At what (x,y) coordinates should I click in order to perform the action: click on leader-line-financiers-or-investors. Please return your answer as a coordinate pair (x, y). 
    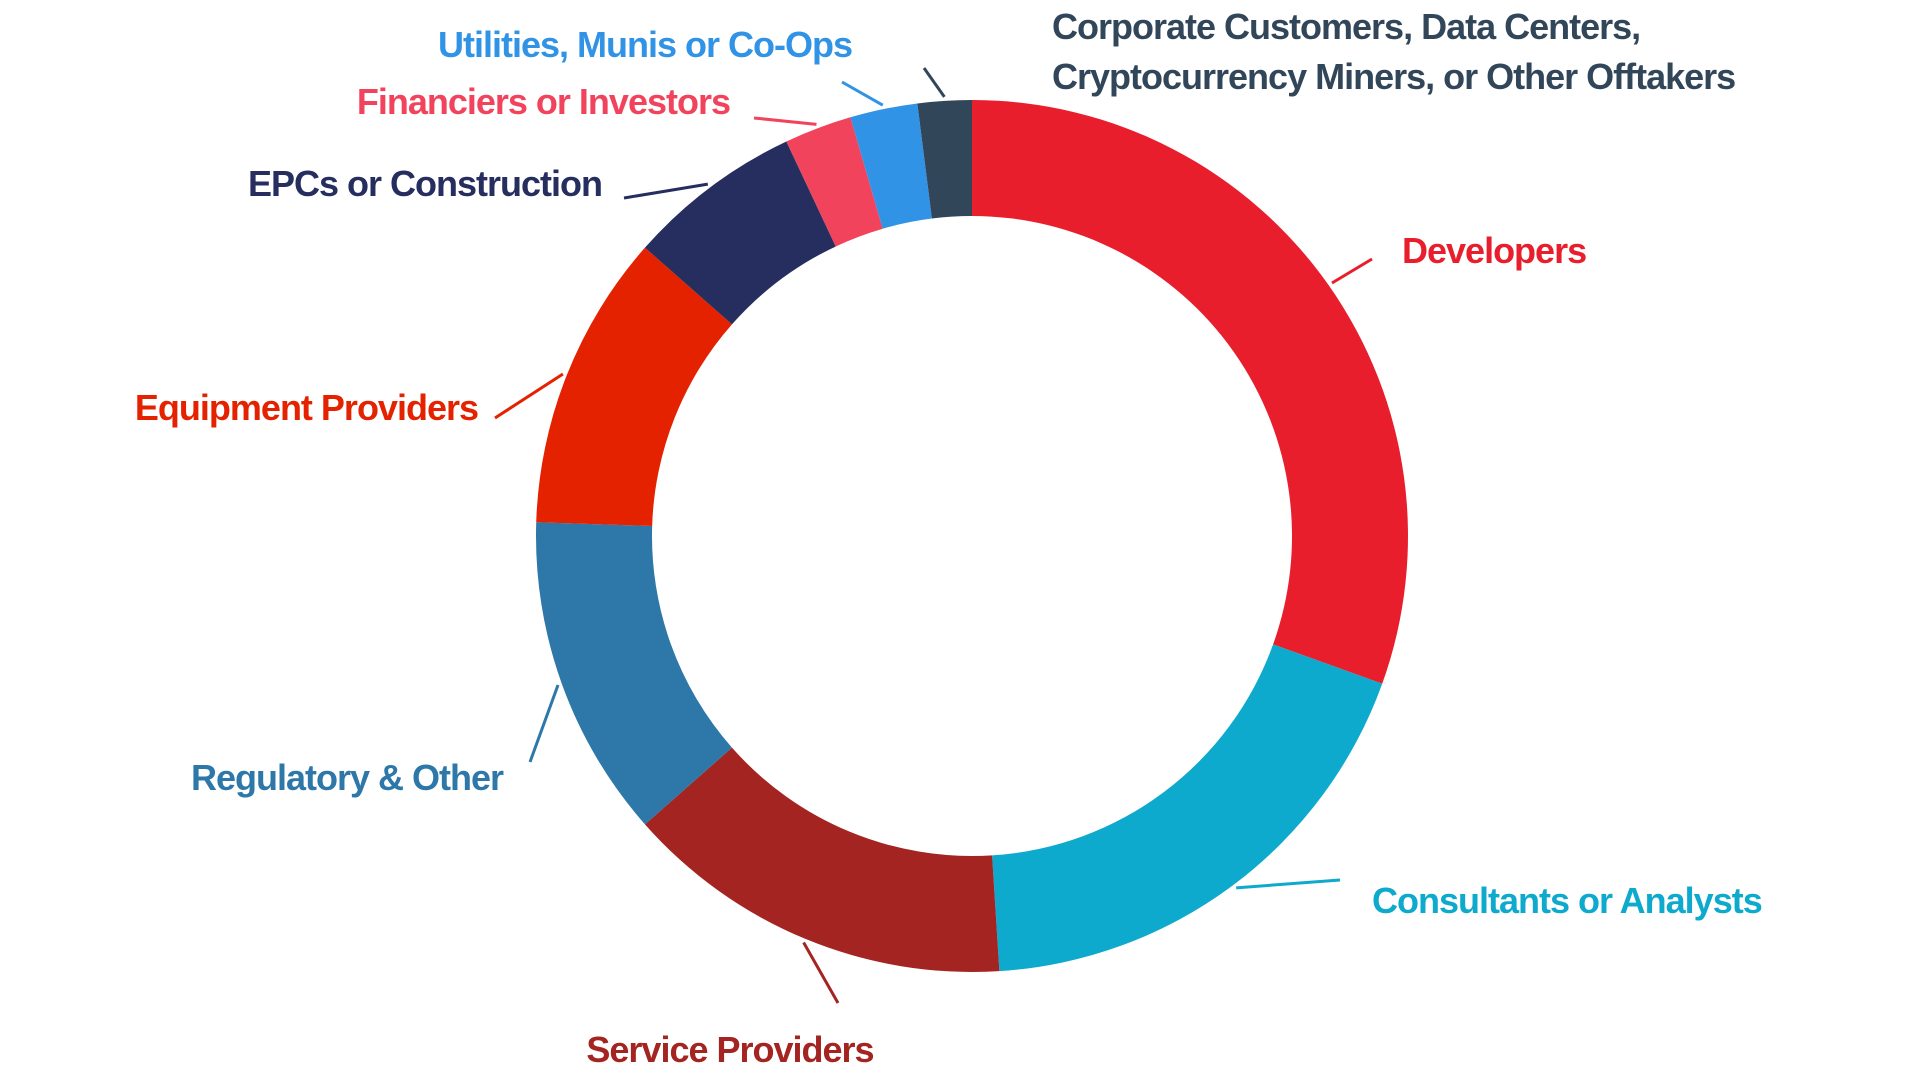
    Looking at the image, I should click on (785, 121).